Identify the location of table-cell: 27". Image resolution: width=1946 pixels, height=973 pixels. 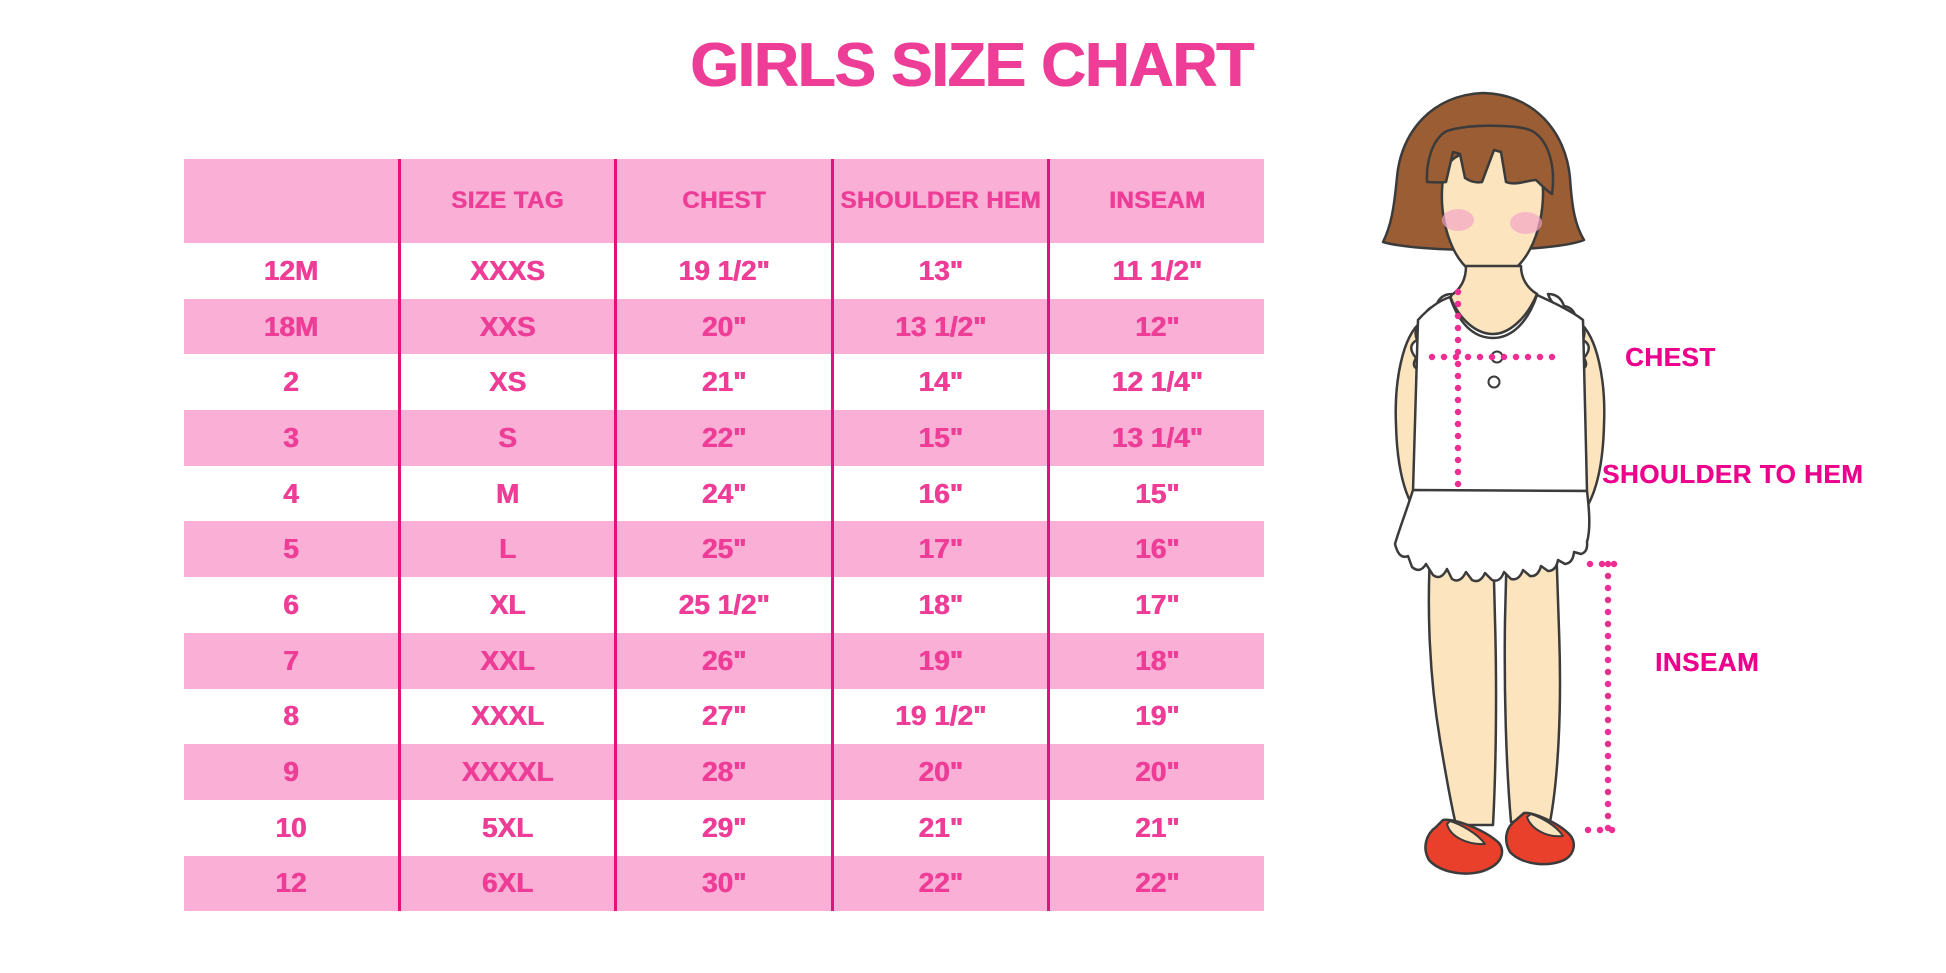
(722, 716).